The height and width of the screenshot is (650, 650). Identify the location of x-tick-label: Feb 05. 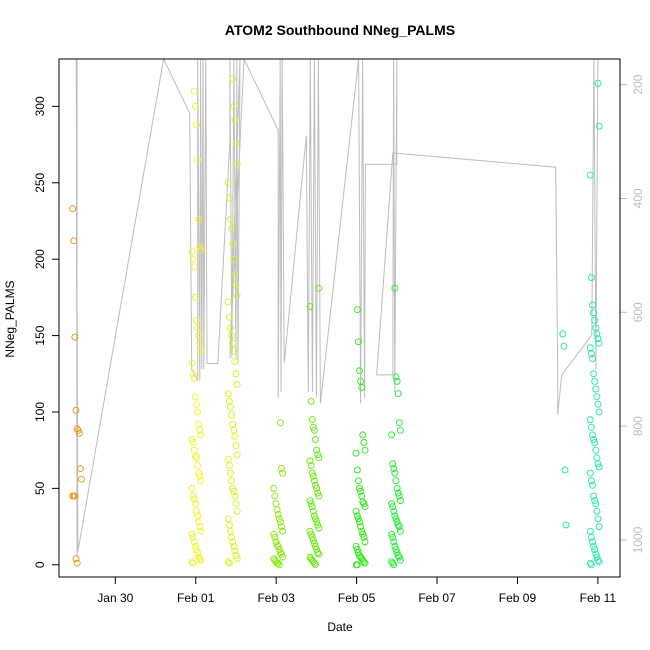
(357, 598).